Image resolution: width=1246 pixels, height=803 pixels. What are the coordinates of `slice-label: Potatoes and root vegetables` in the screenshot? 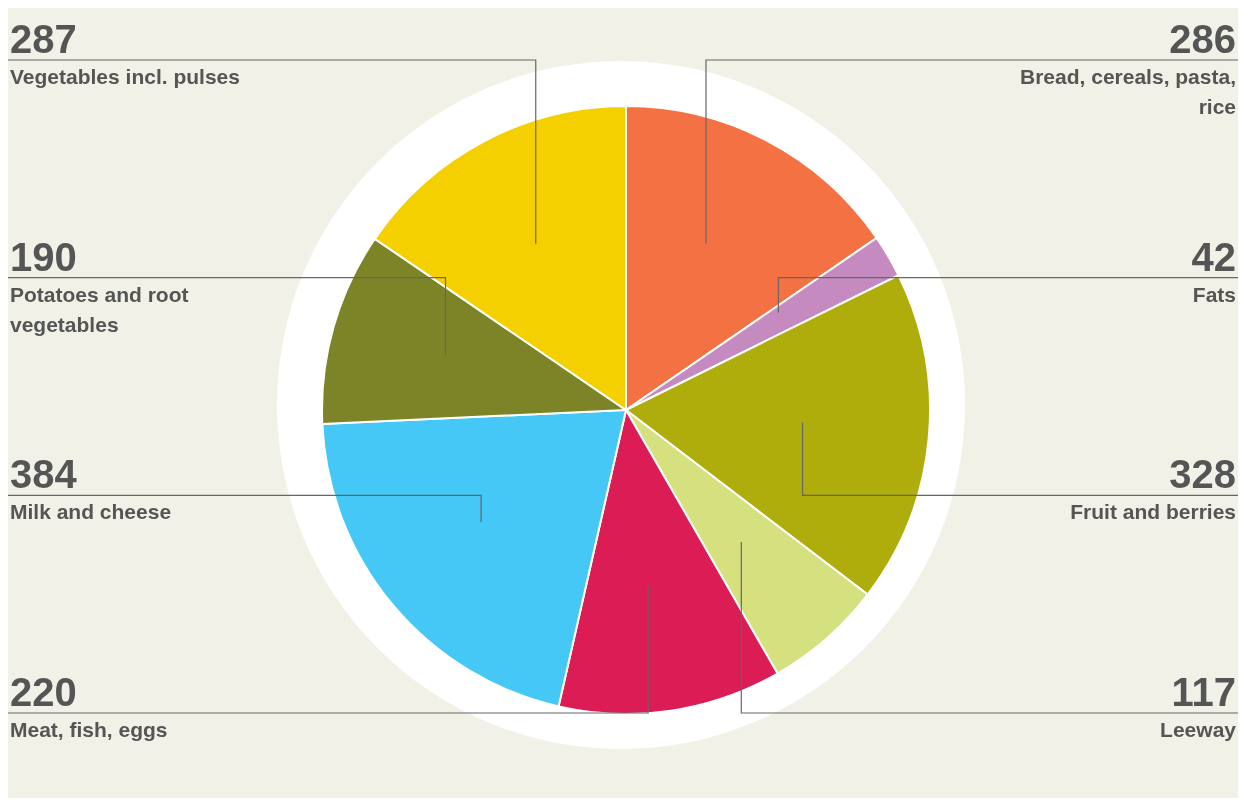 It's located at (99, 309).